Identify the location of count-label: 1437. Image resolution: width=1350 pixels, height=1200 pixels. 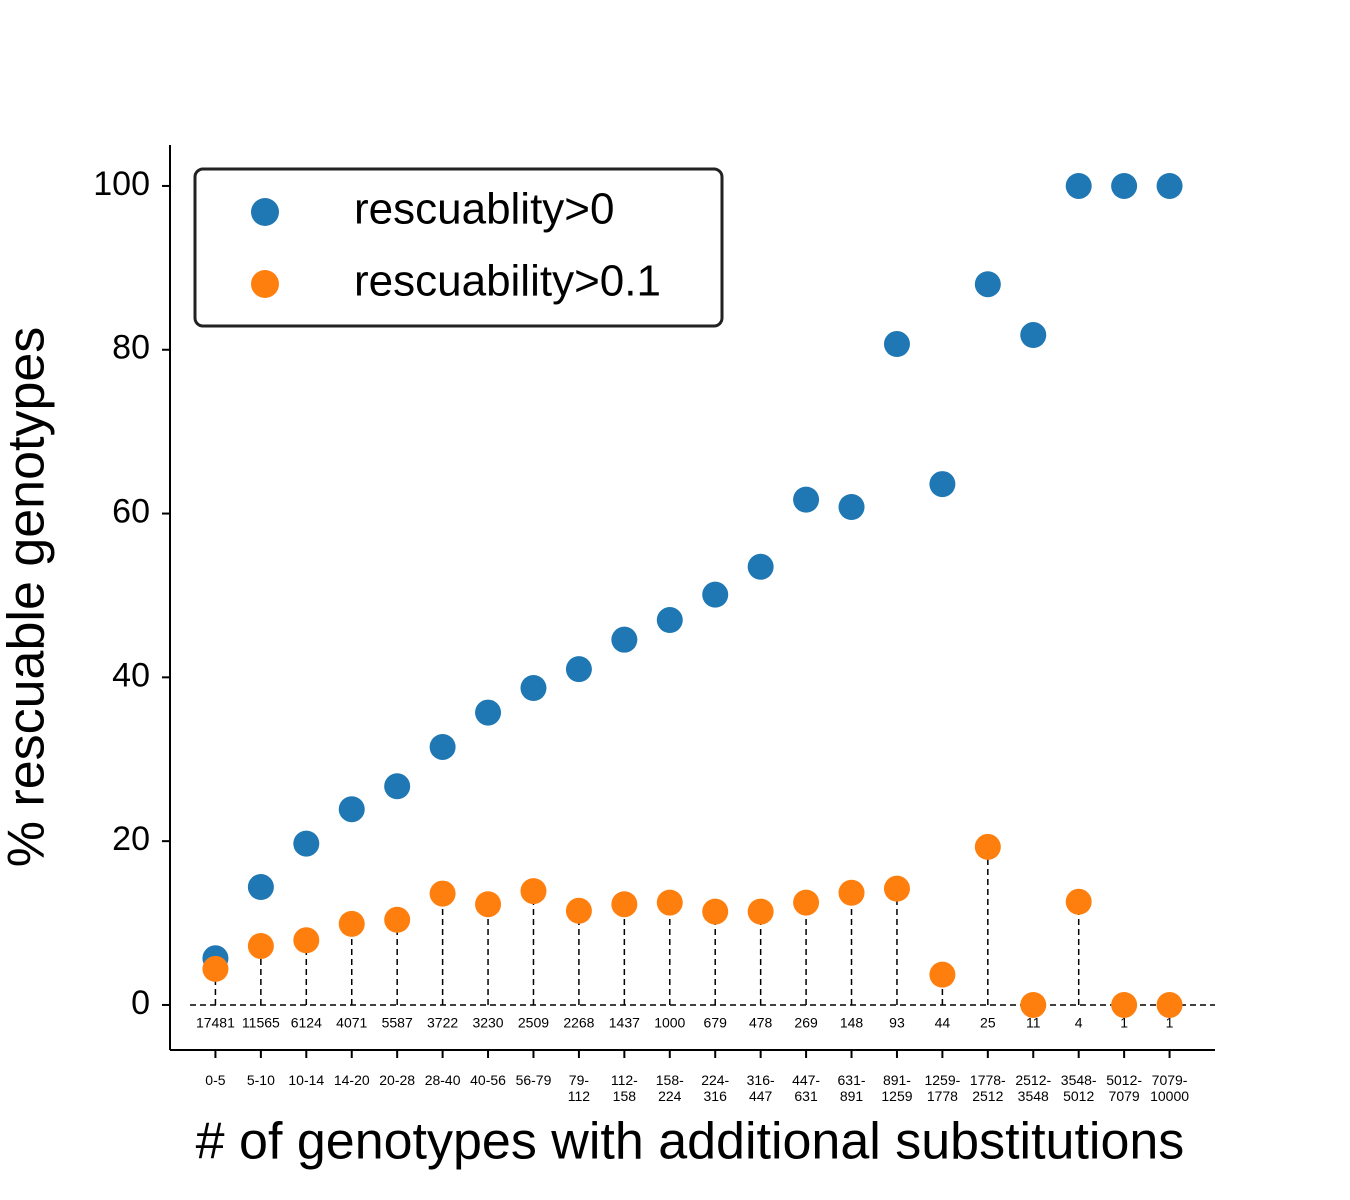
(624, 1023).